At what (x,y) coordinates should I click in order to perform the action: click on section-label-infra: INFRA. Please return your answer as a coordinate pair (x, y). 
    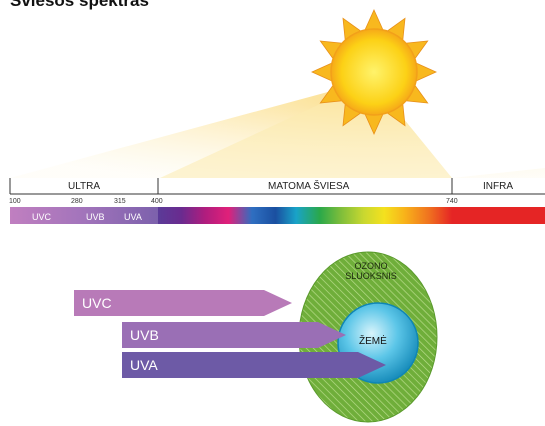
    Looking at the image, I should click on (498, 186).